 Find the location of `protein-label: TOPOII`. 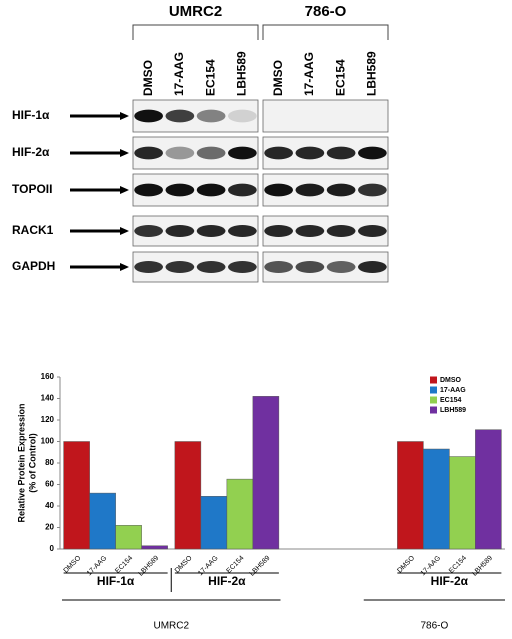

protein-label: TOPOII is located at coordinates (32, 189).